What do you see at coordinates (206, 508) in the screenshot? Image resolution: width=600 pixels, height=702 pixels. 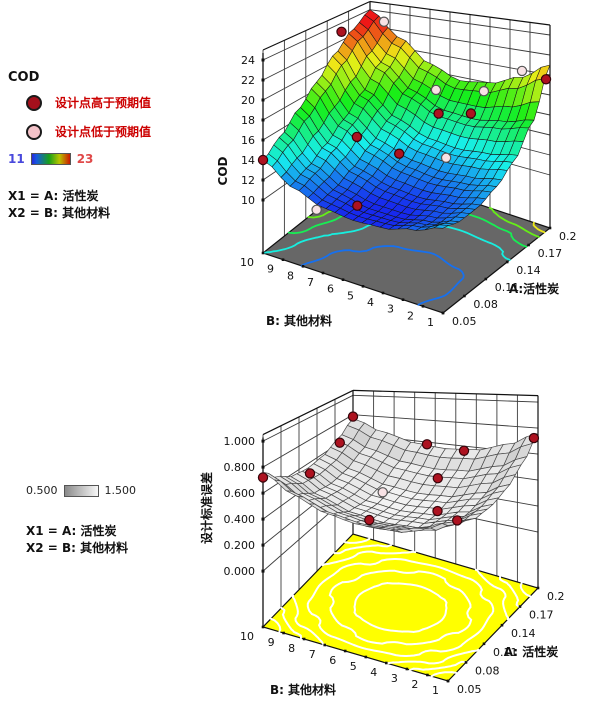 I see `axis-text: 设计标准误差` at bounding box center [206, 508].